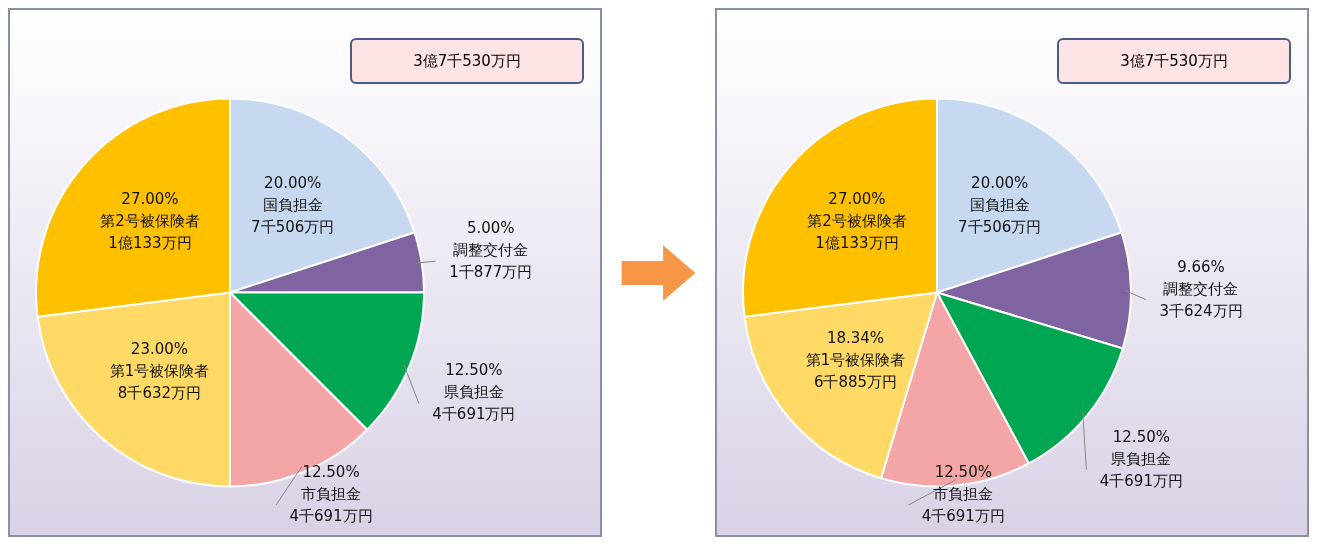 Image resolution: width=1317 pixels, height=544 pixels. I want to click on data-label: 9.66%, so click(1201, 266).